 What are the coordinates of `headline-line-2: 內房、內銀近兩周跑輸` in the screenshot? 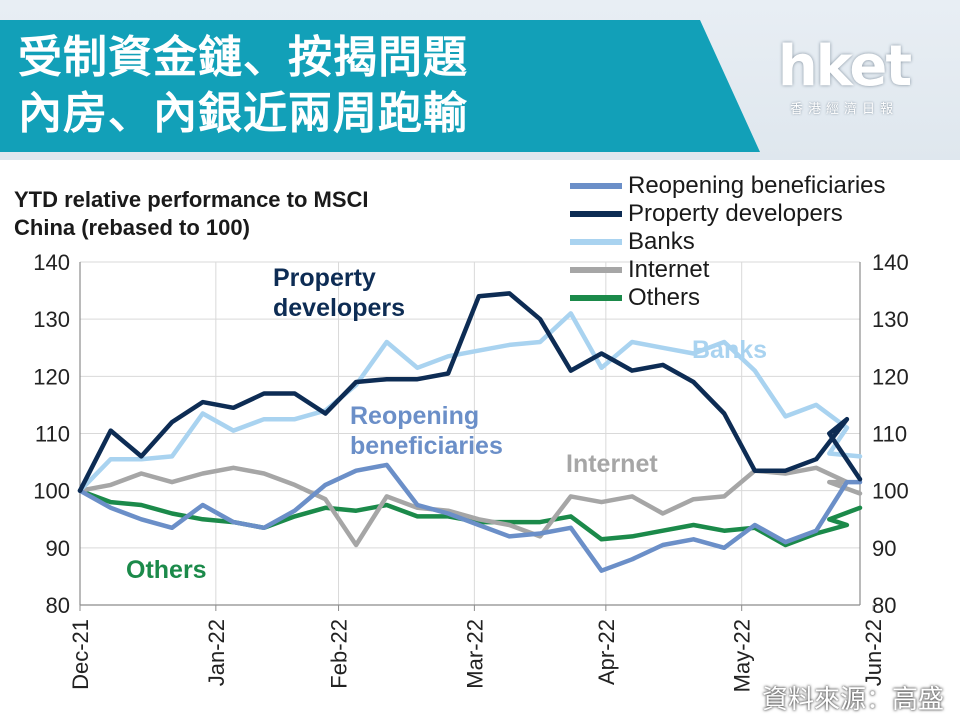 It's located at (243, 113).